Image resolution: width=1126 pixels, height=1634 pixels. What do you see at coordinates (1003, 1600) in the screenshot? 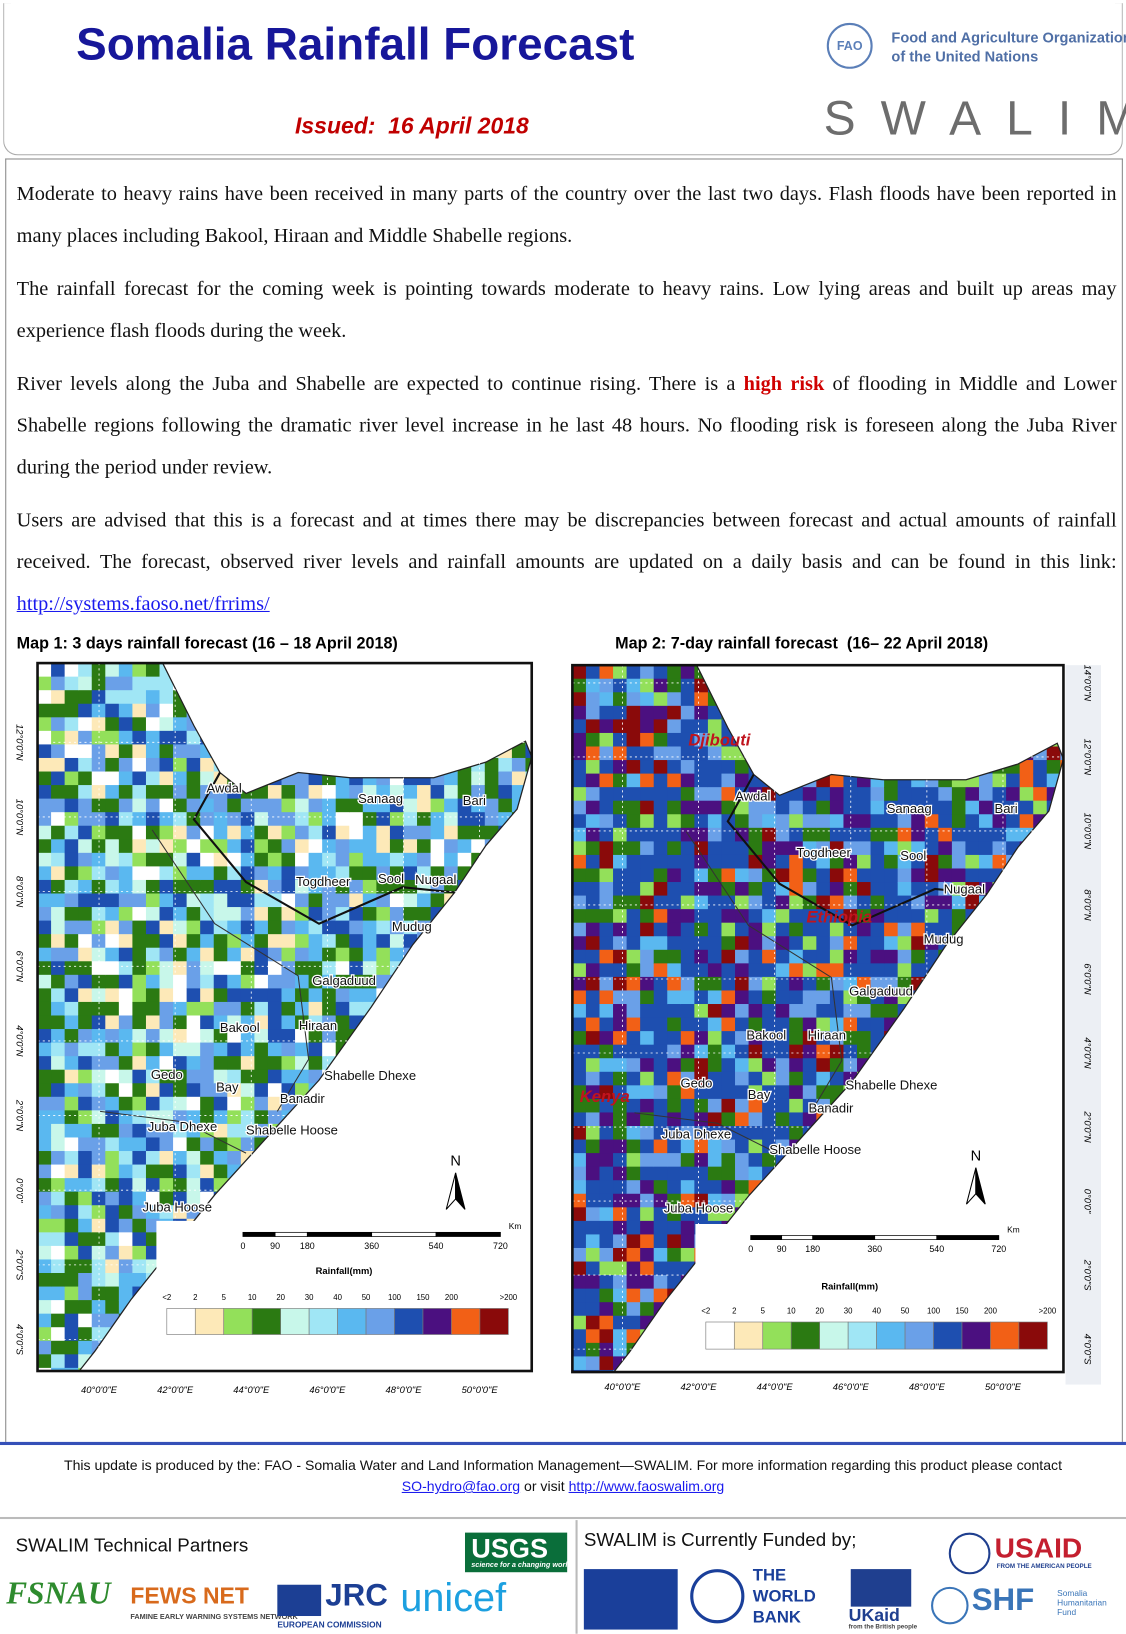
I see `shf-logo: SHF` at bounding box center [1003, 1600].